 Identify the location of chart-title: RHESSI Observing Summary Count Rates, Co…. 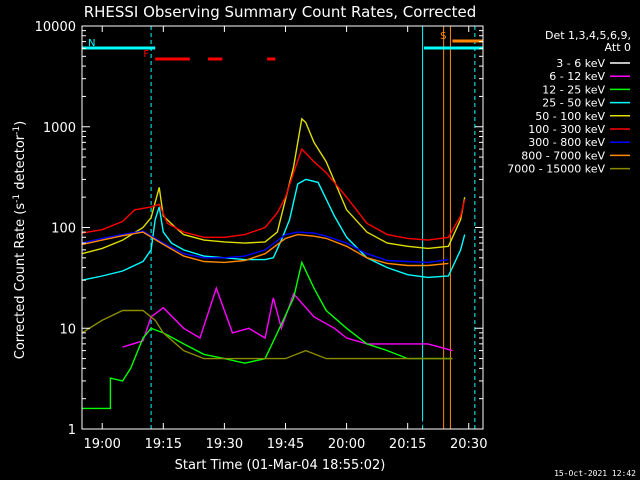
(280, 12).